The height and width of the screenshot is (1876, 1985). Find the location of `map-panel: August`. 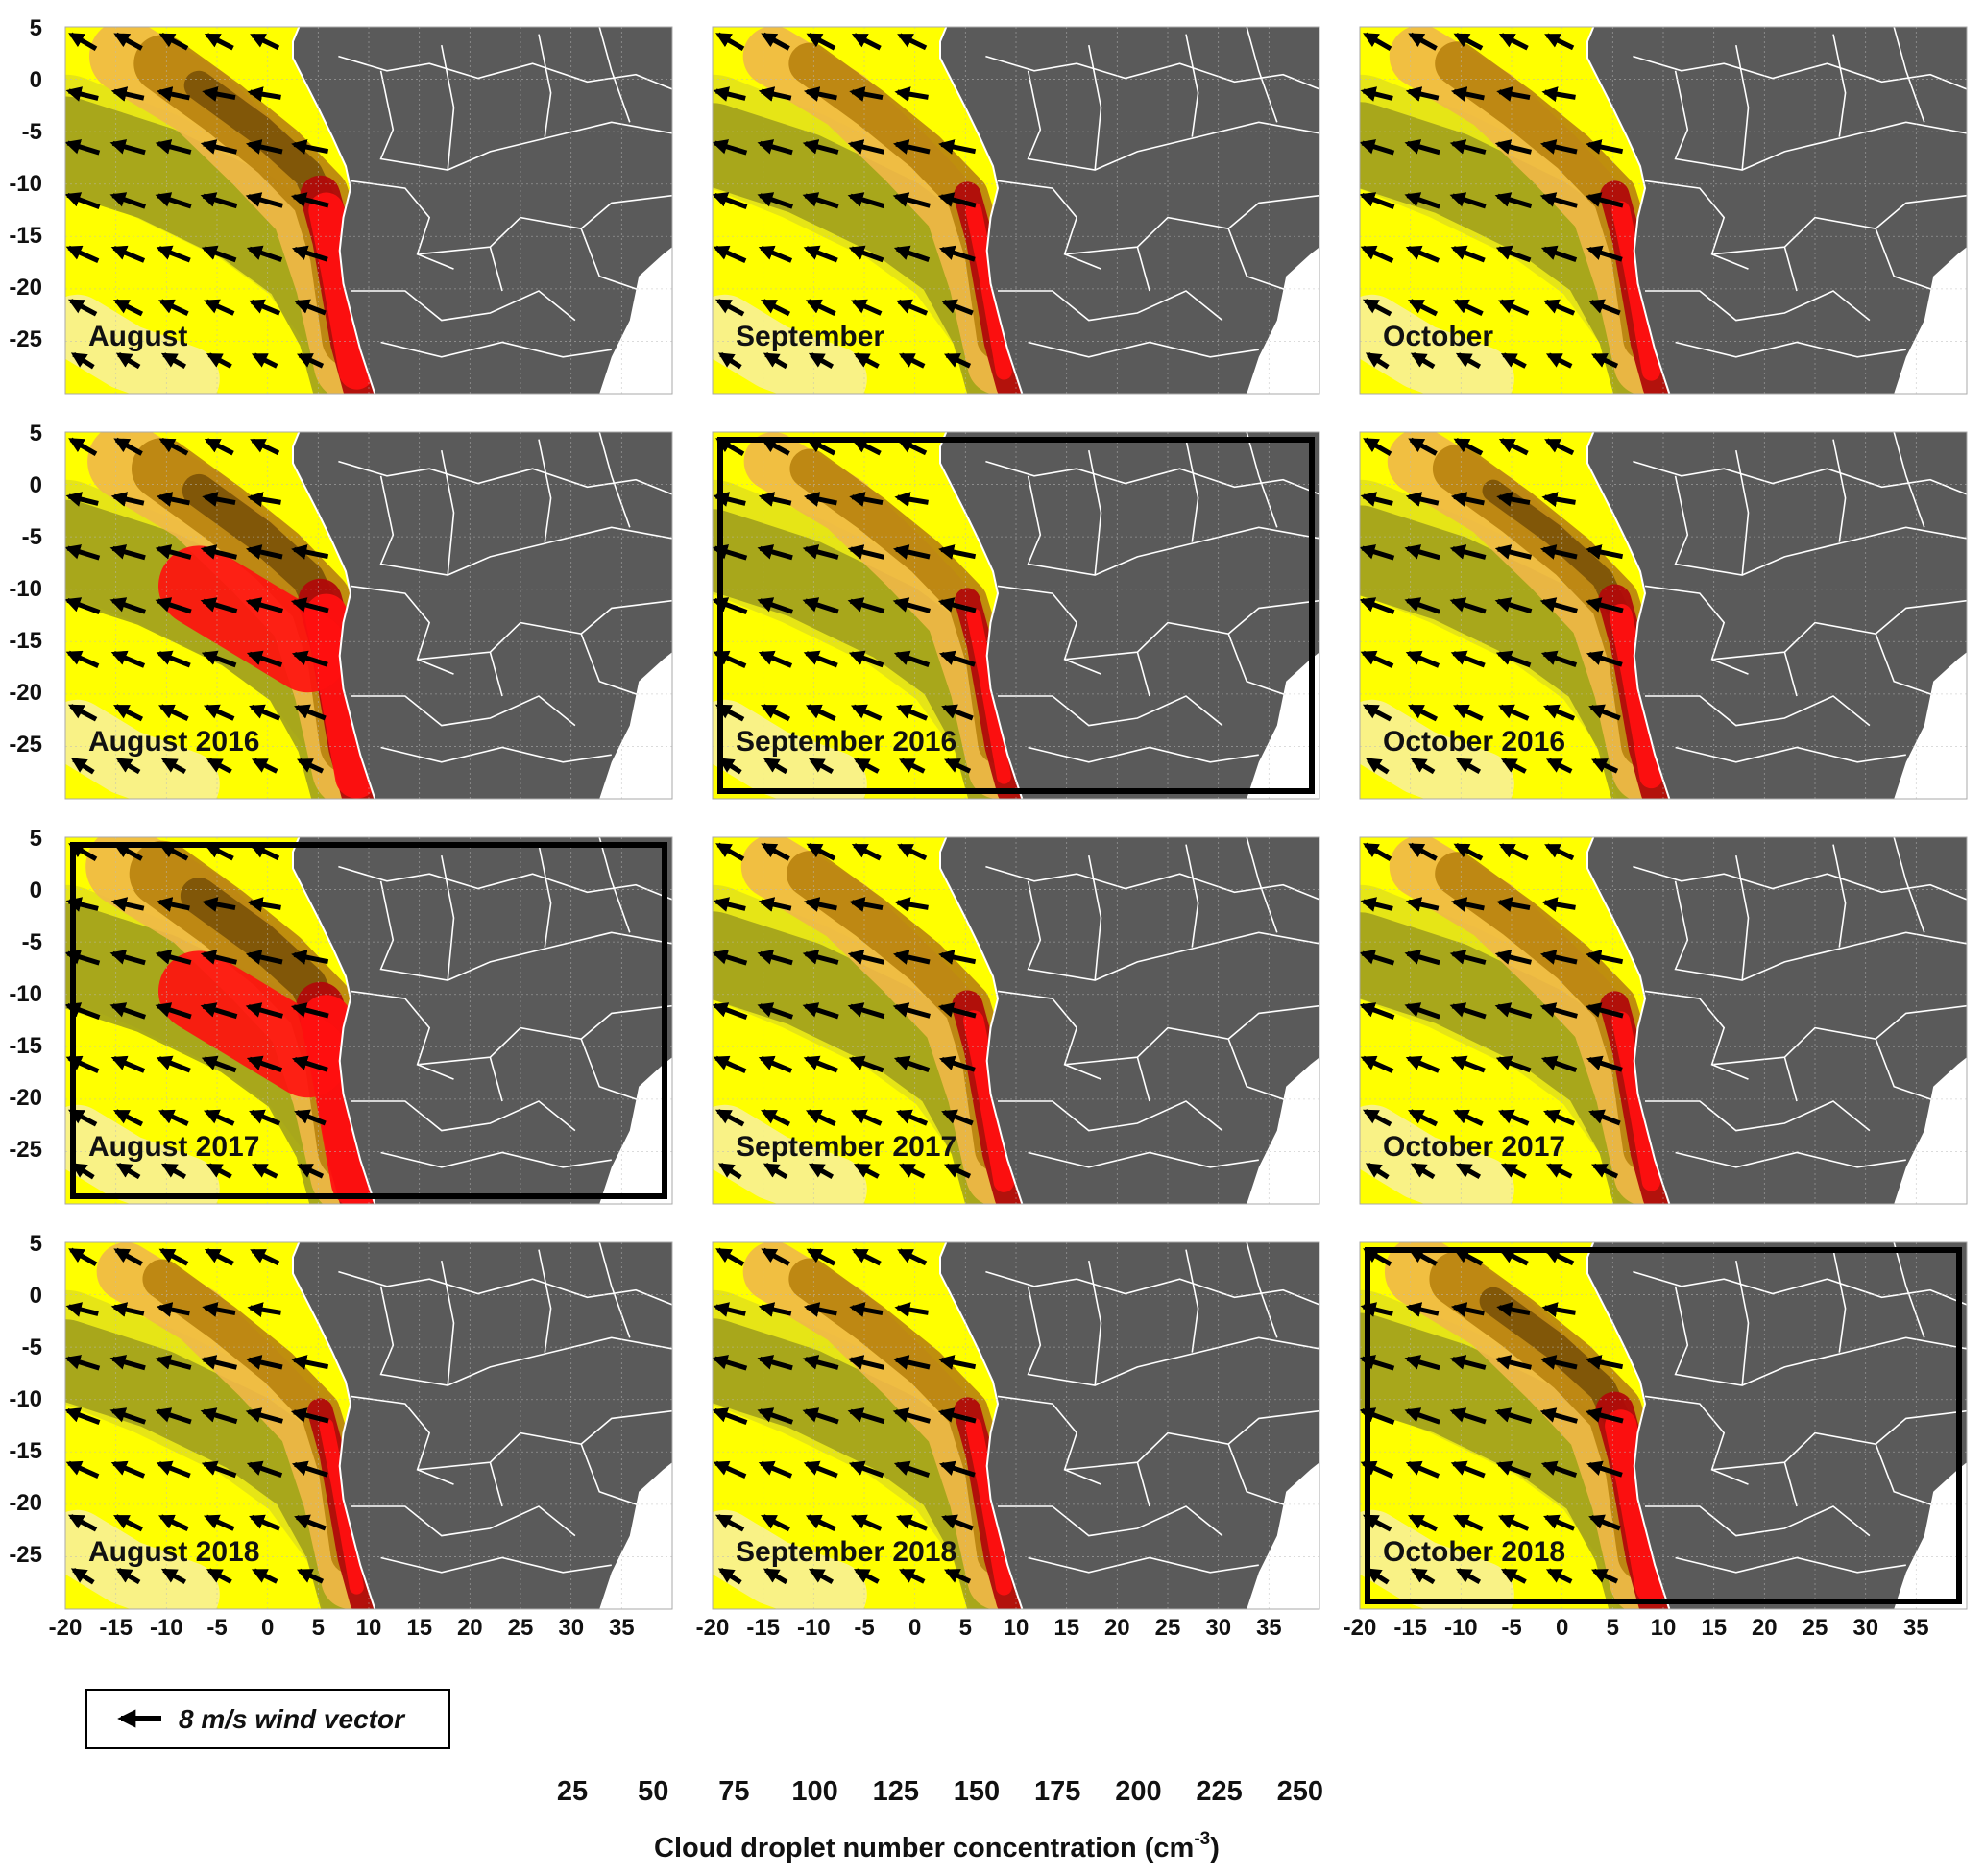

map-panel: August is located at coordinates (369, 211).